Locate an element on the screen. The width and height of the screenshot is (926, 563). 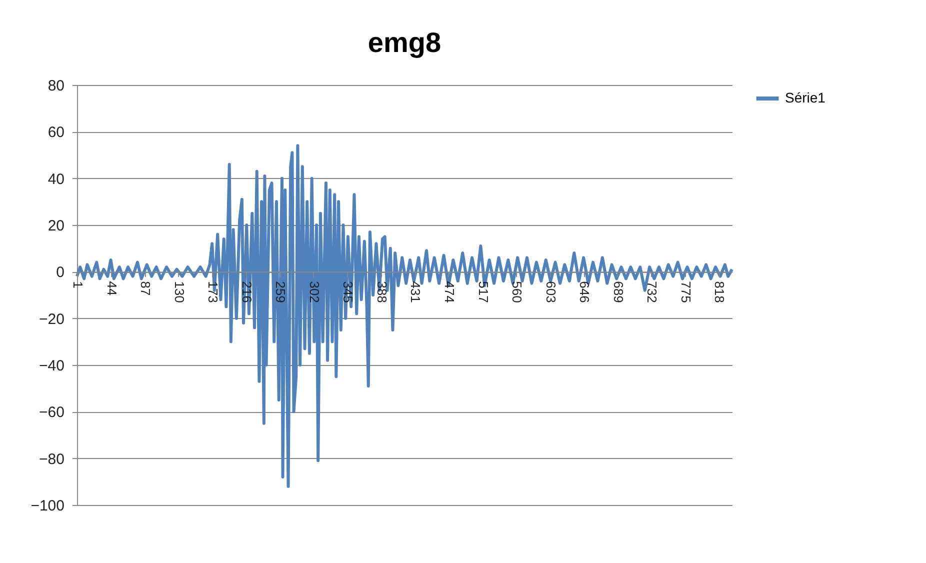
y-tick-label: −100 is located at coordinates (47, 506).